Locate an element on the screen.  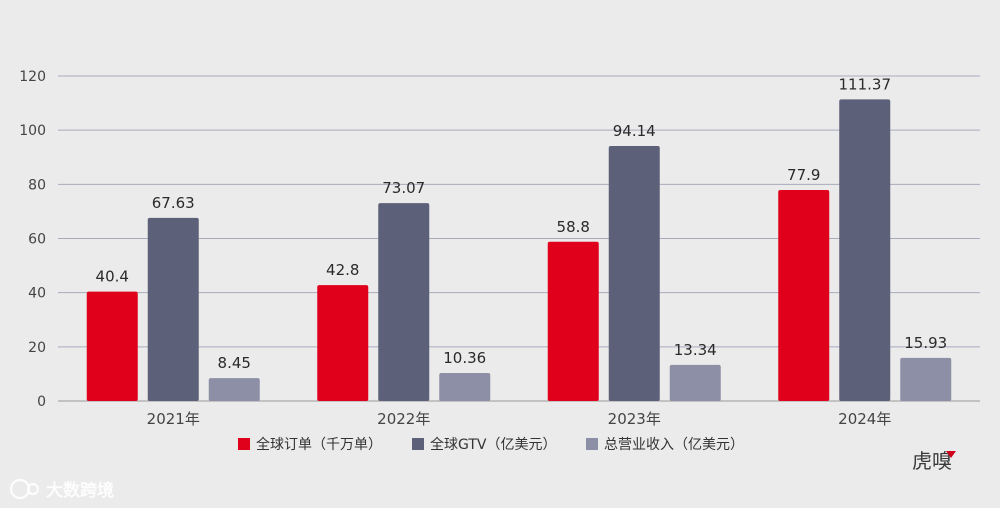
x-tick-label: 2024年 is located at coordinates (864, 419).